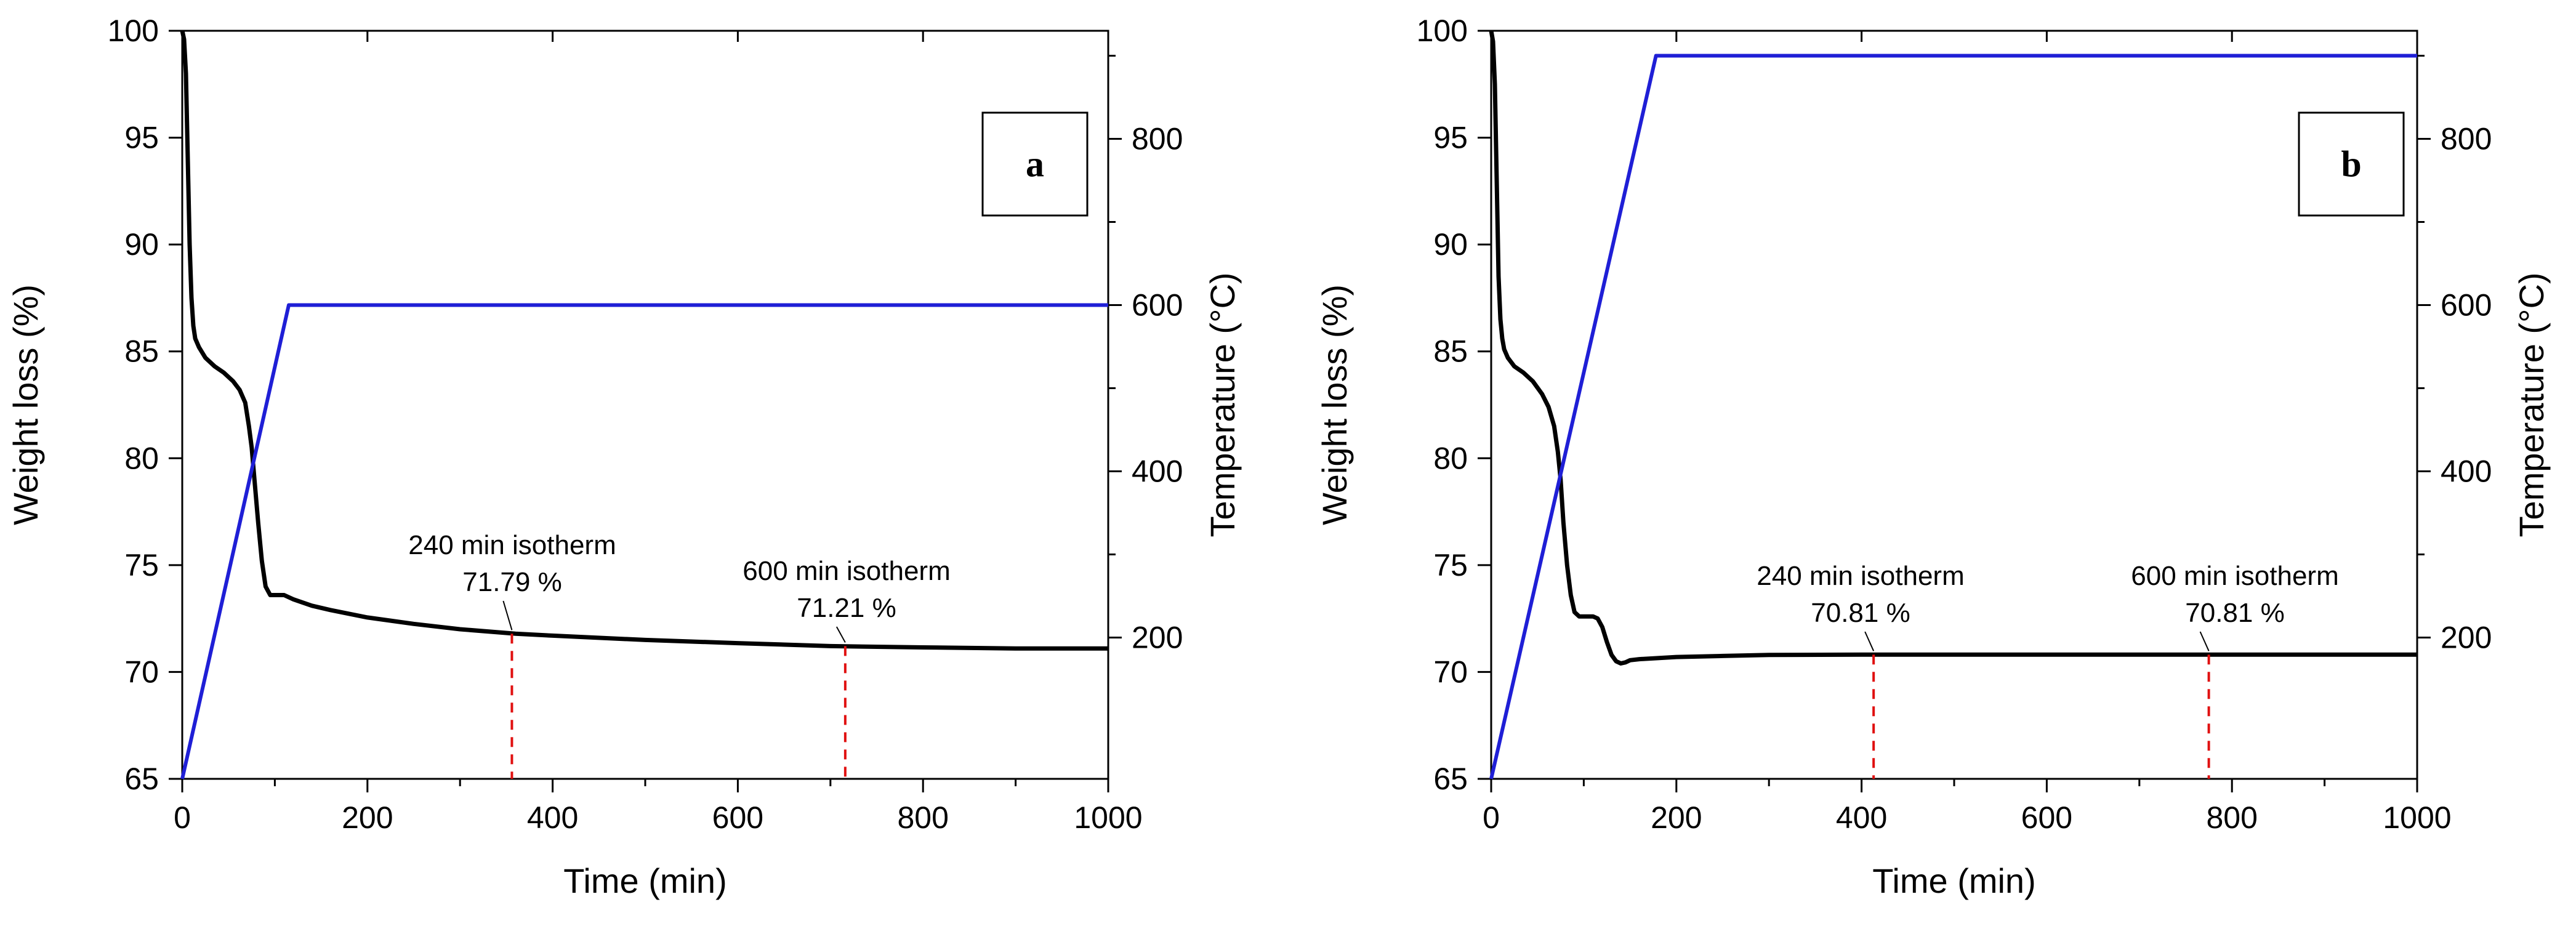 The height and width of the screenshot is (926, 2576). Describe the element at coordinates (141, 138) in the screenshot. I see `panel-a-y-tick-label: 95` at that location.